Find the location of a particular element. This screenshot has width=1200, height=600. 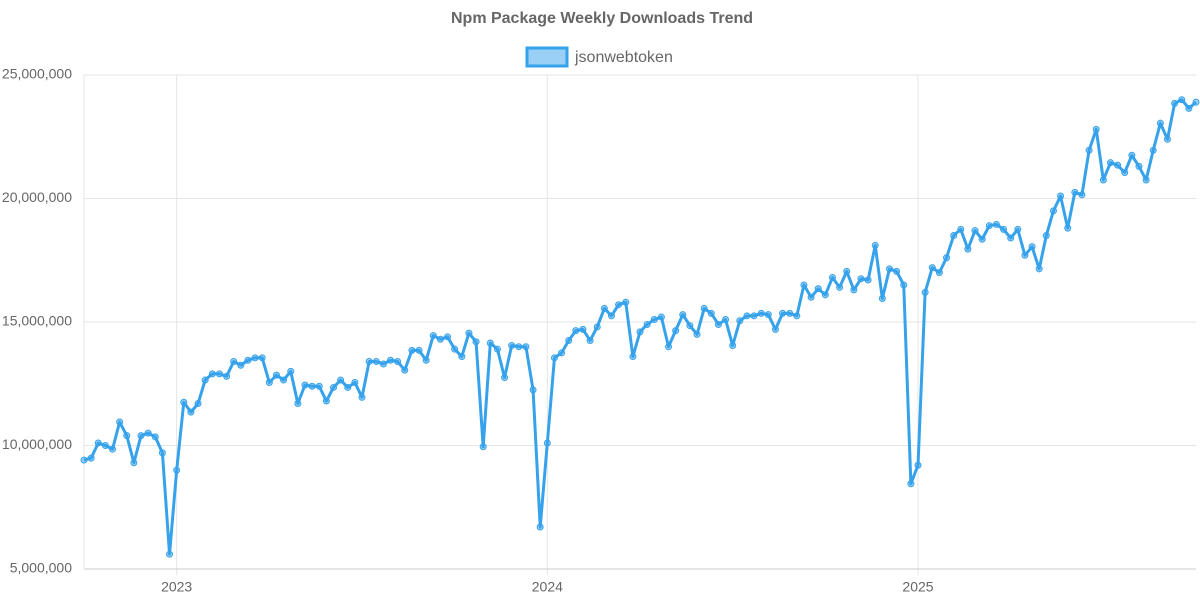

y-tick-label: 5,000,000 is located at coordinates (41, 568).